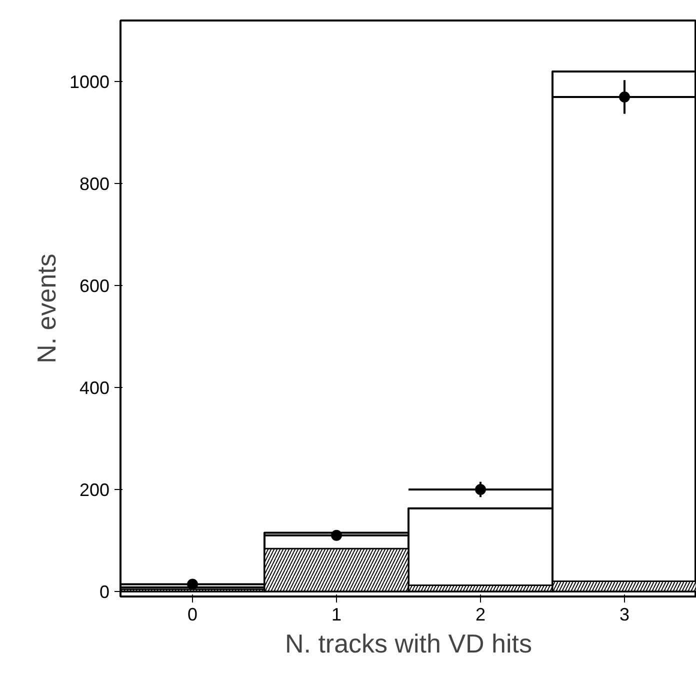 The image size is (696, 686). I want to click on y-tick-label: 200, so click(94, 490).